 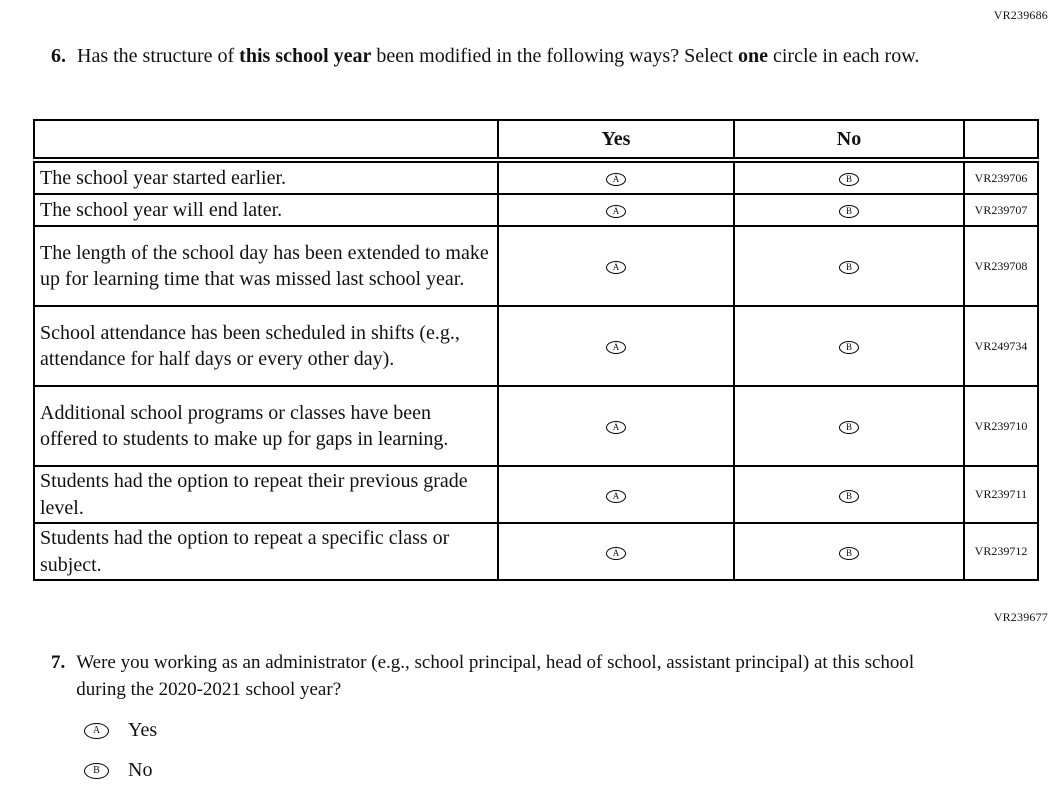 What do you see at coordinates (120, 750) in the screenshot?
I see `question-7-options: A Yes B No` at bounding box center [120, 750].